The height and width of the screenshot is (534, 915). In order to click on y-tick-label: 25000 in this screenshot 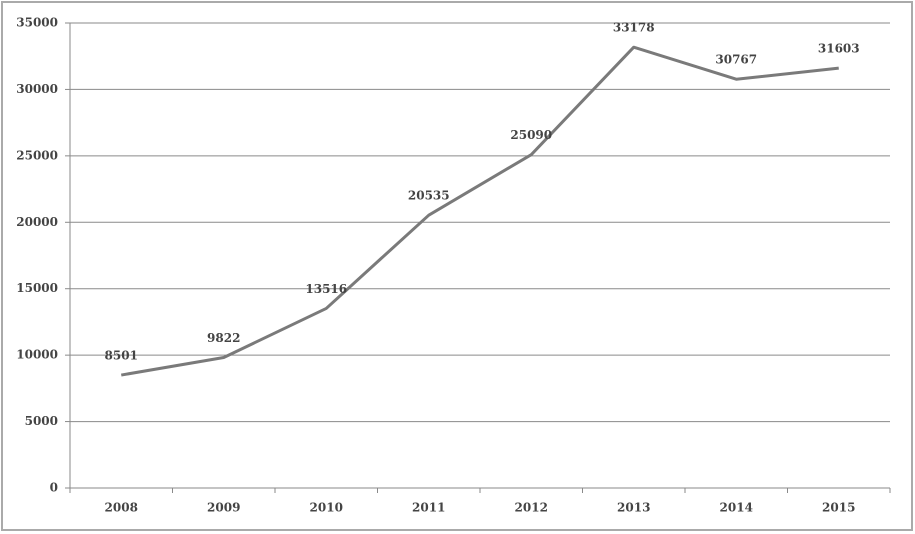, I will do `click(37, 155)`.